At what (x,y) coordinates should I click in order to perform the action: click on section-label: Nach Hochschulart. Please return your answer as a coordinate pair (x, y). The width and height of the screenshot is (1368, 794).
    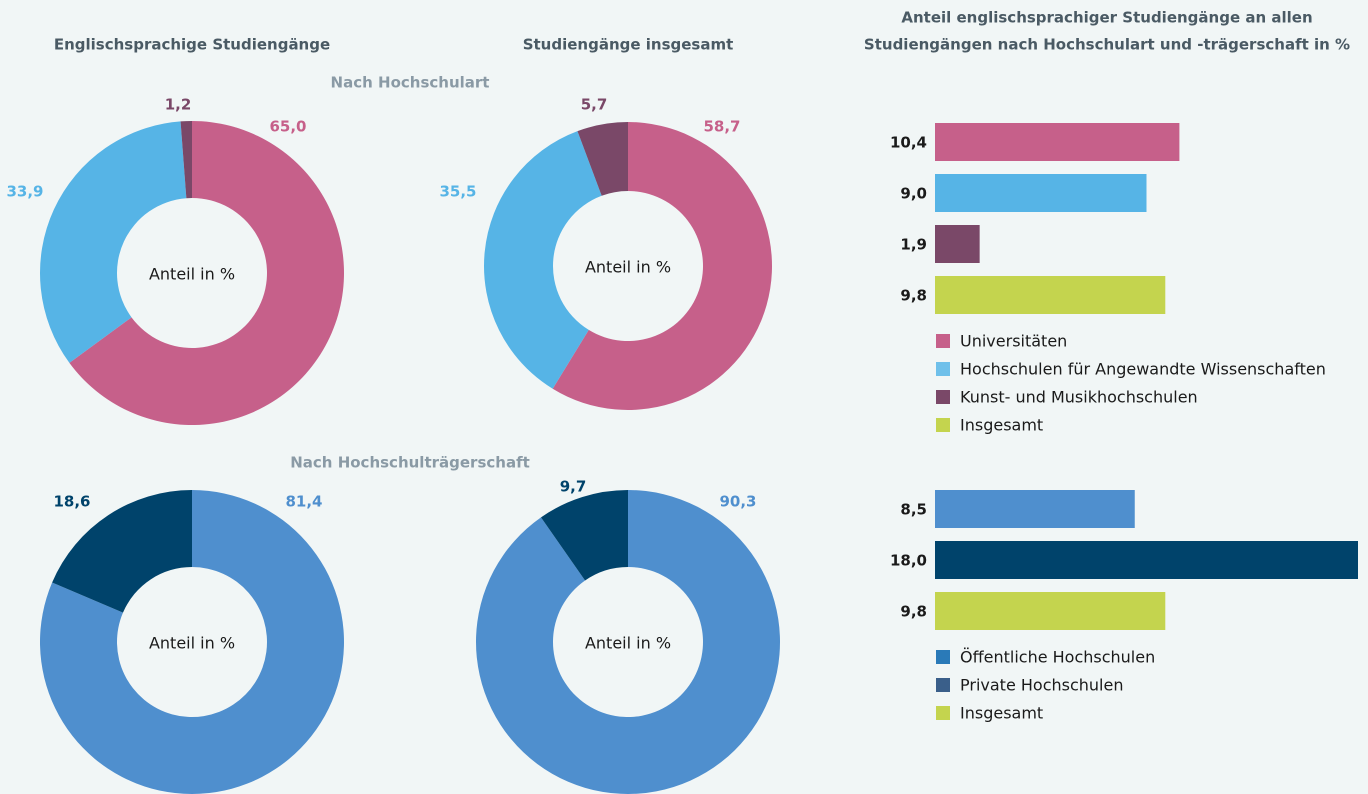
    Looking at the image, I should click on (410, 83).